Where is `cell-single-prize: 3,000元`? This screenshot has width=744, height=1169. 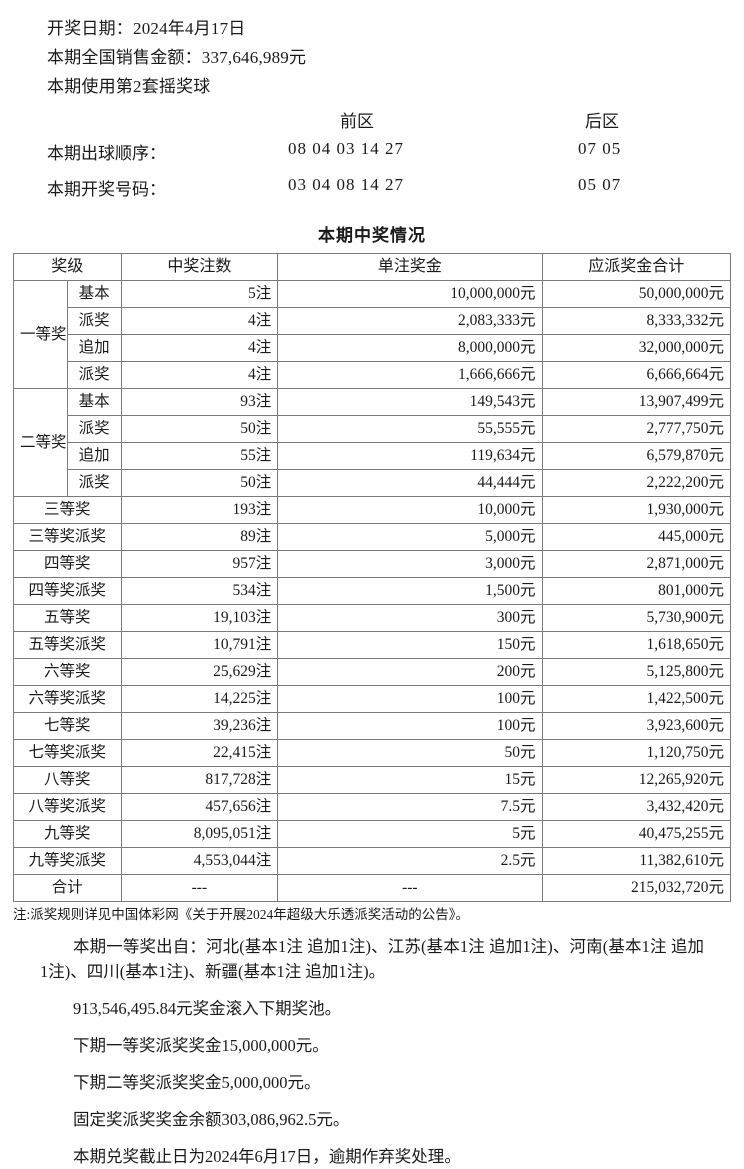
cell-single-prize: 3,000元 is located at coordinates (410, 564).